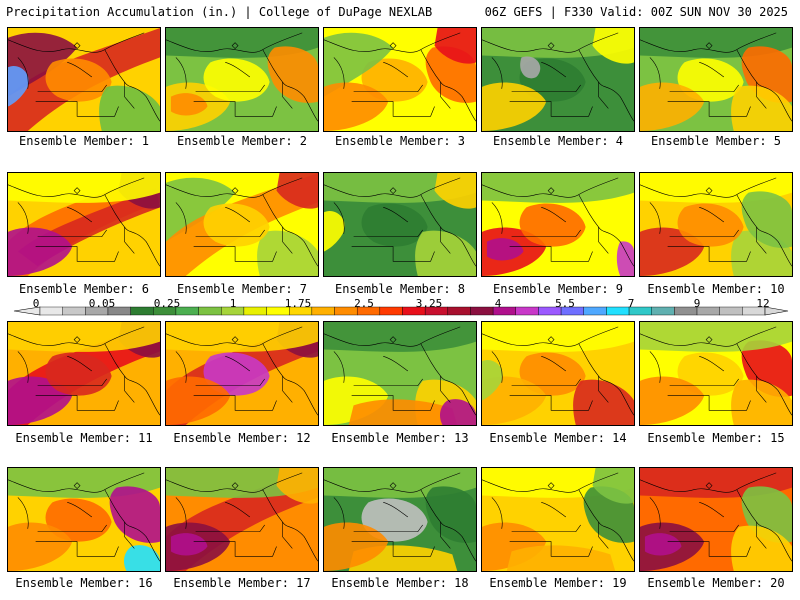  I want to click on scale-tick-label: 12, so click(763, 303).